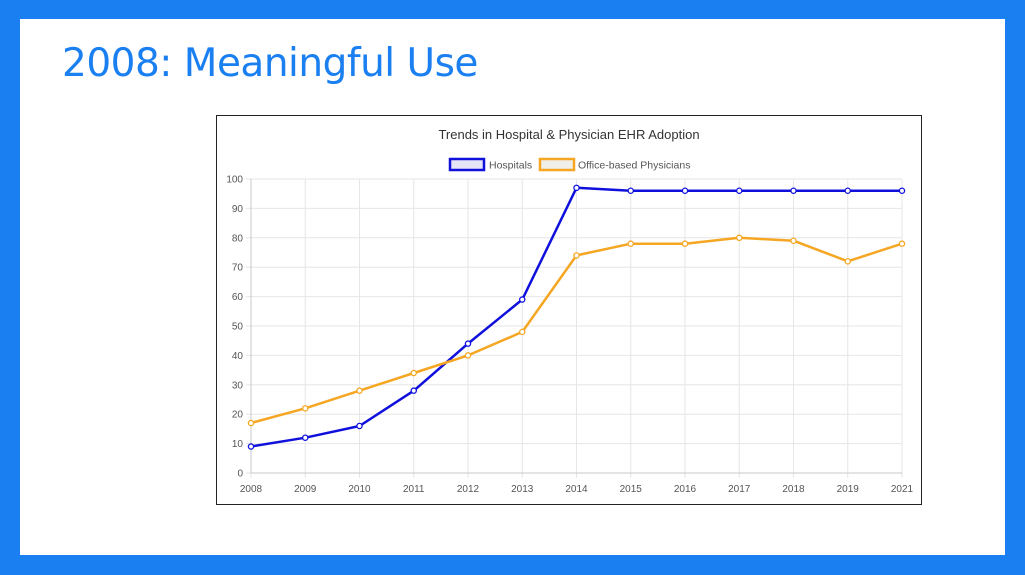 The height and width of the screenshot is (575, 1025). What do you see at coordinates (240, 474) in the screenshot?
I see `y-tick-label: 0` at bounding box center [240, 474].